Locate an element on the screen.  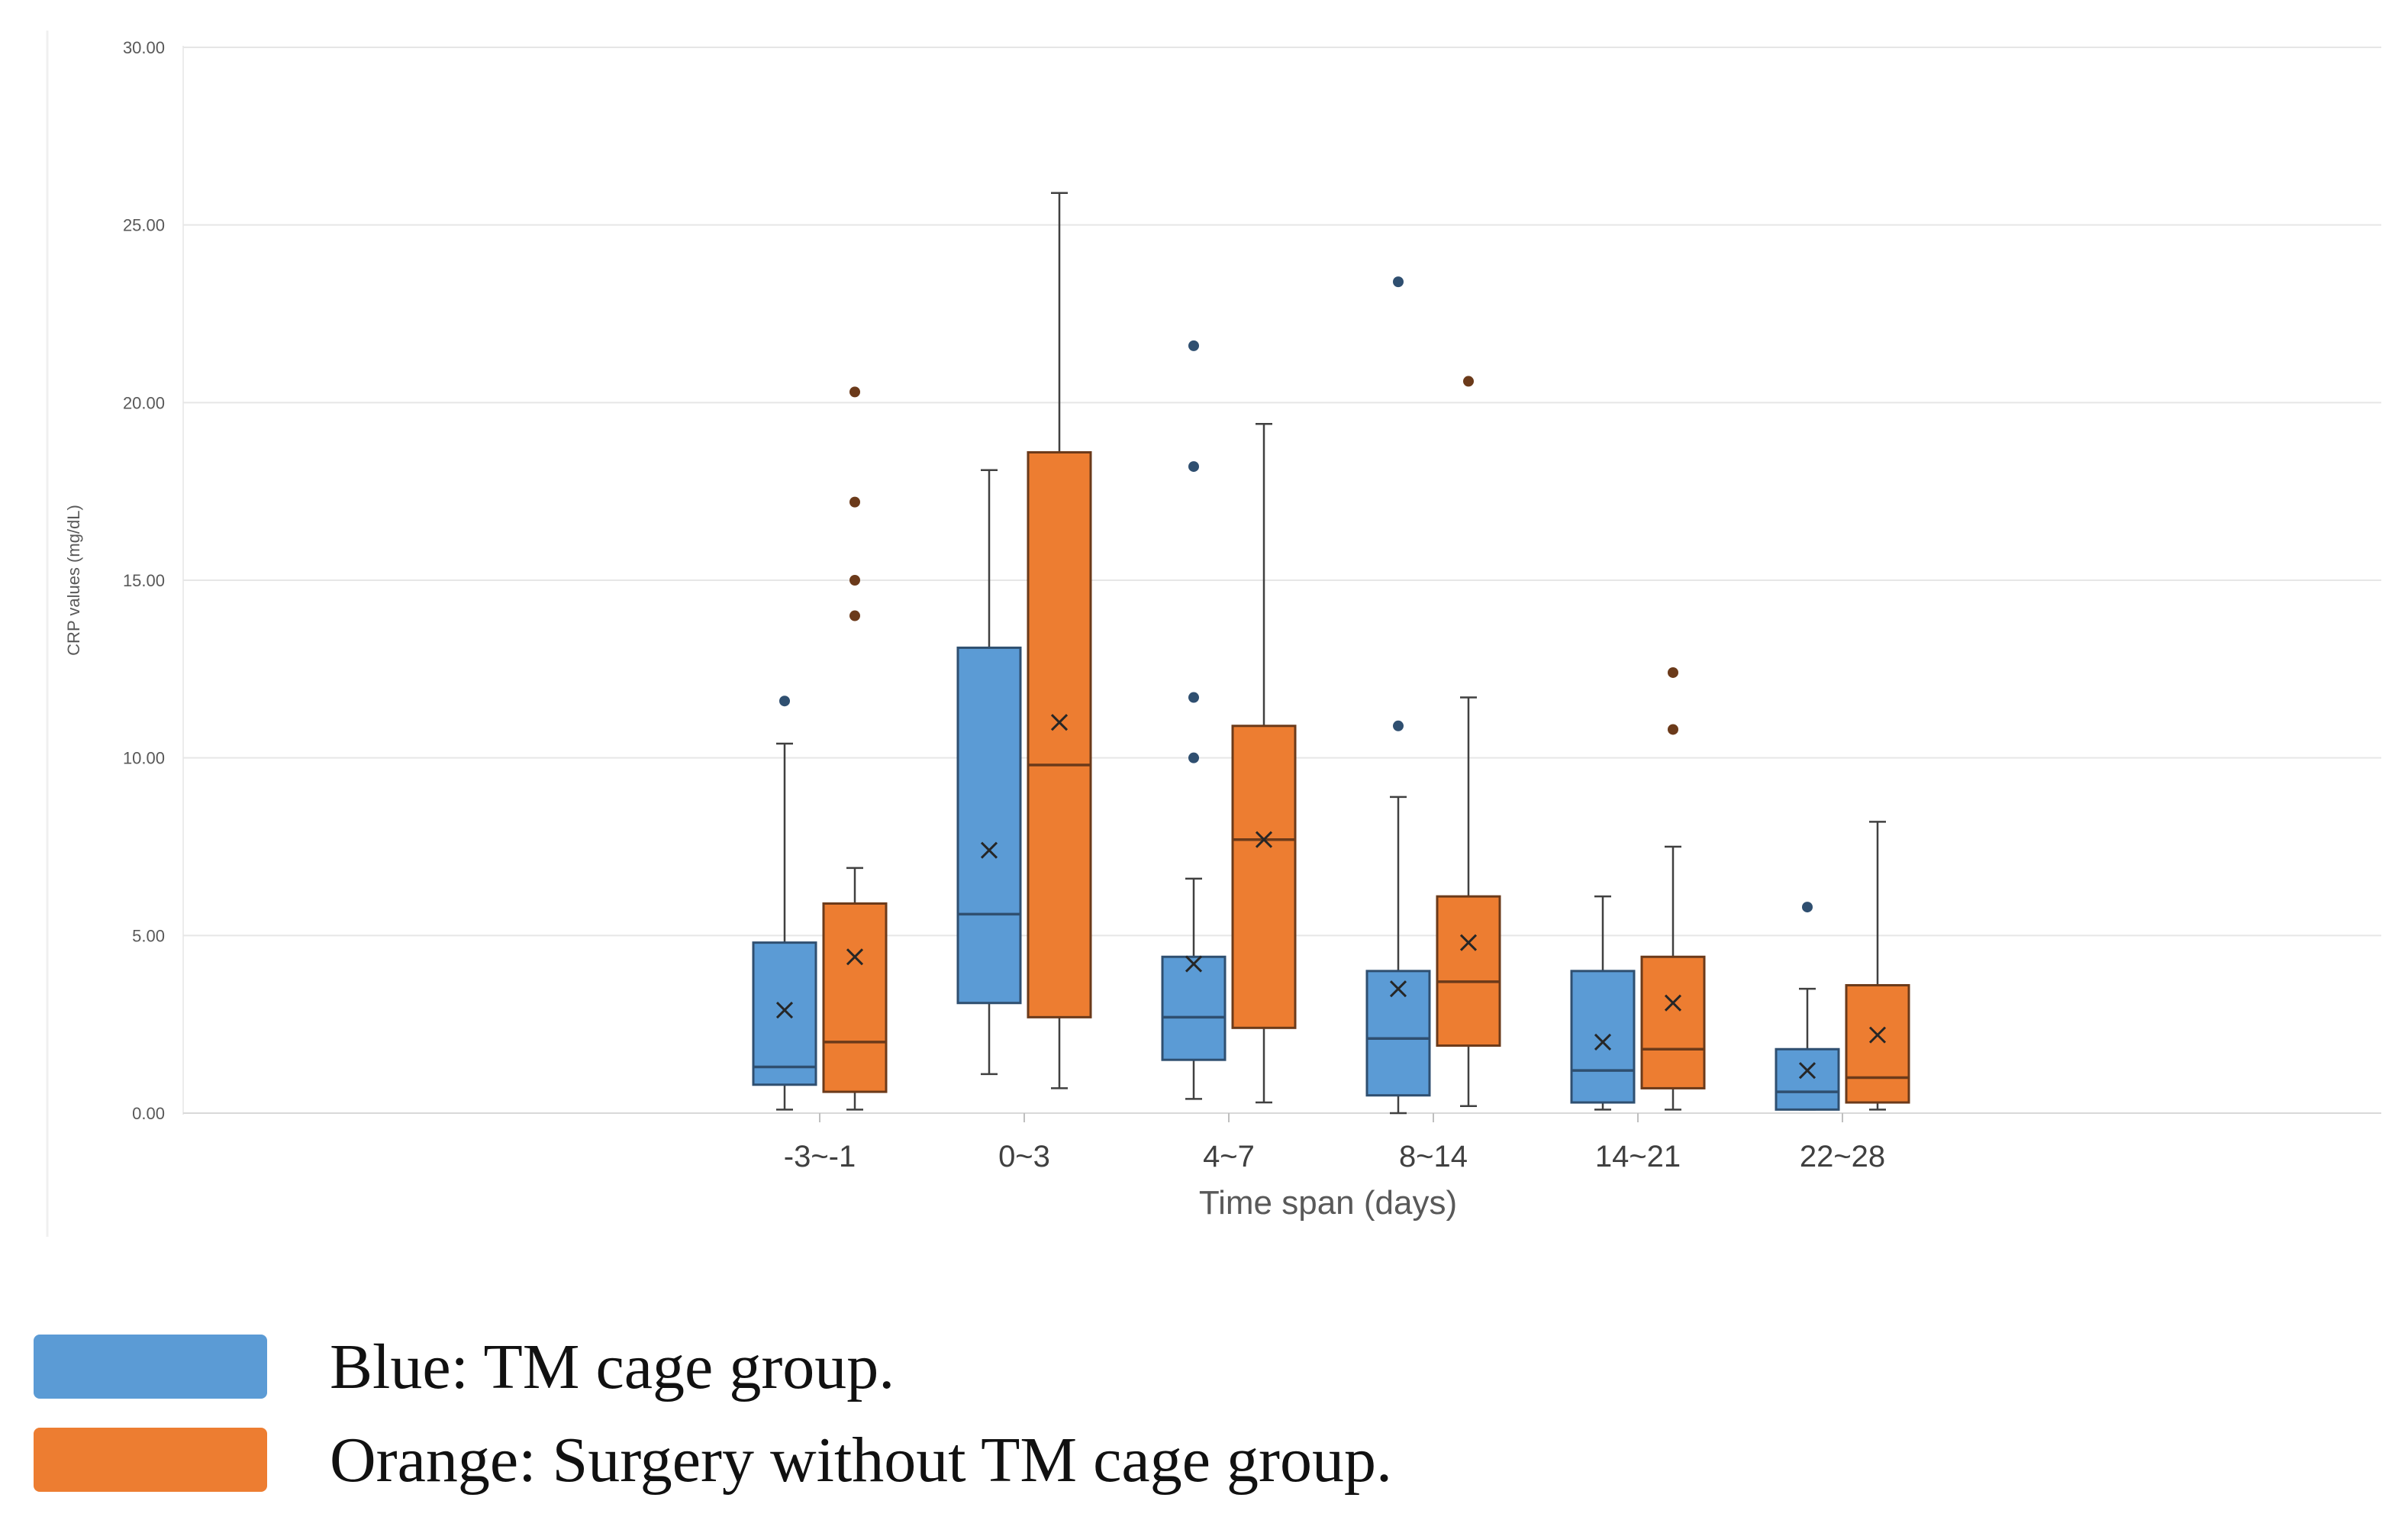
x-tick-label: -3~-1 is located at coordinates (820, 1156).